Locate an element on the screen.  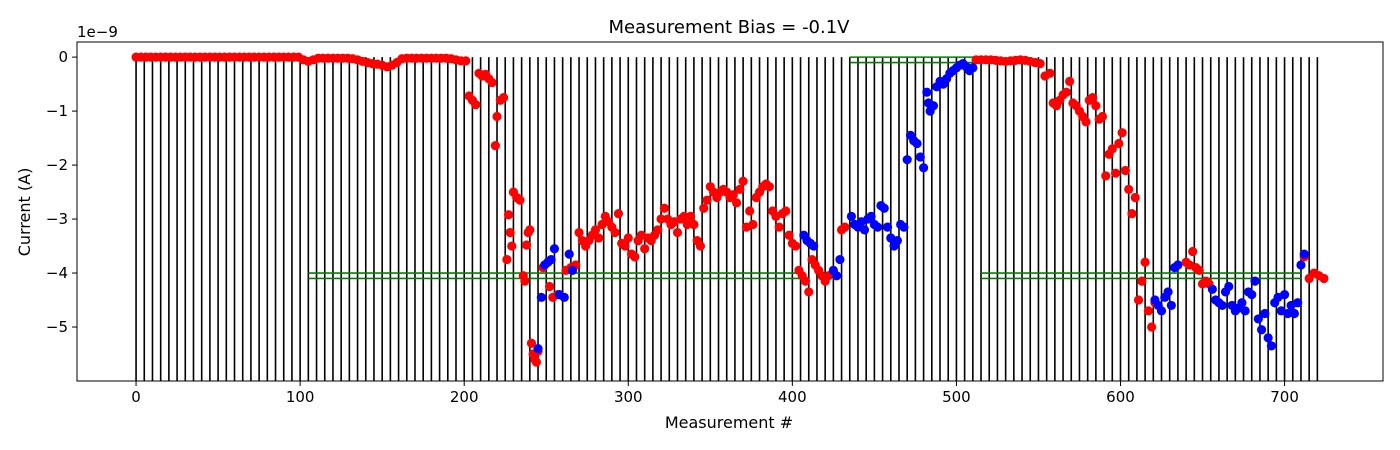
x-tick-label: 700 is located at coordinates (1284, 397).